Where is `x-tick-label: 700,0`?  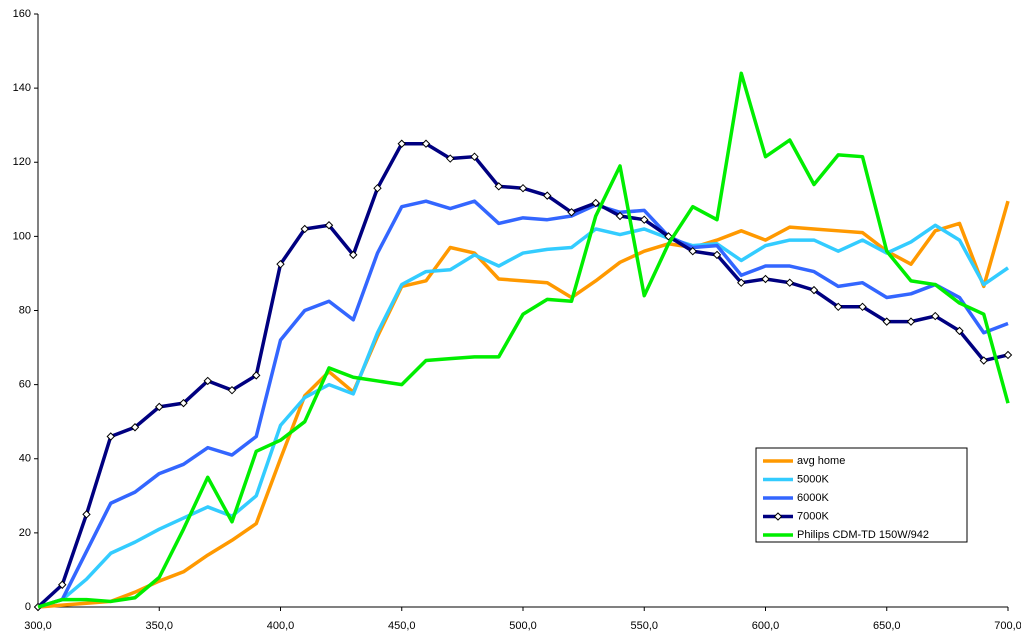
x-tick-label: 700,0 is located at coordinates (1007, 626).